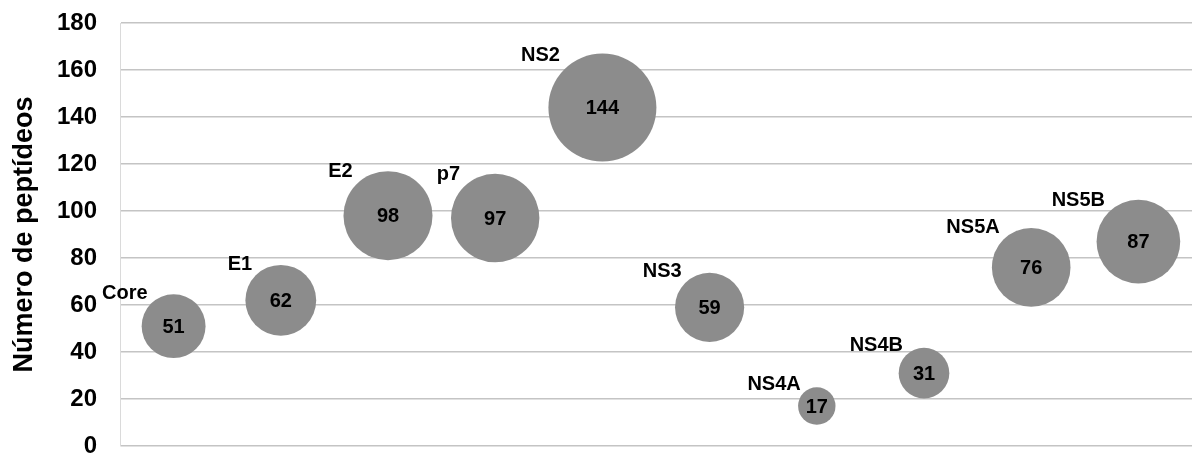  What do you see at coordinates (774, 382) in the screenshot?
I see `series-label: NS4A` at bounding box center [774, 382].